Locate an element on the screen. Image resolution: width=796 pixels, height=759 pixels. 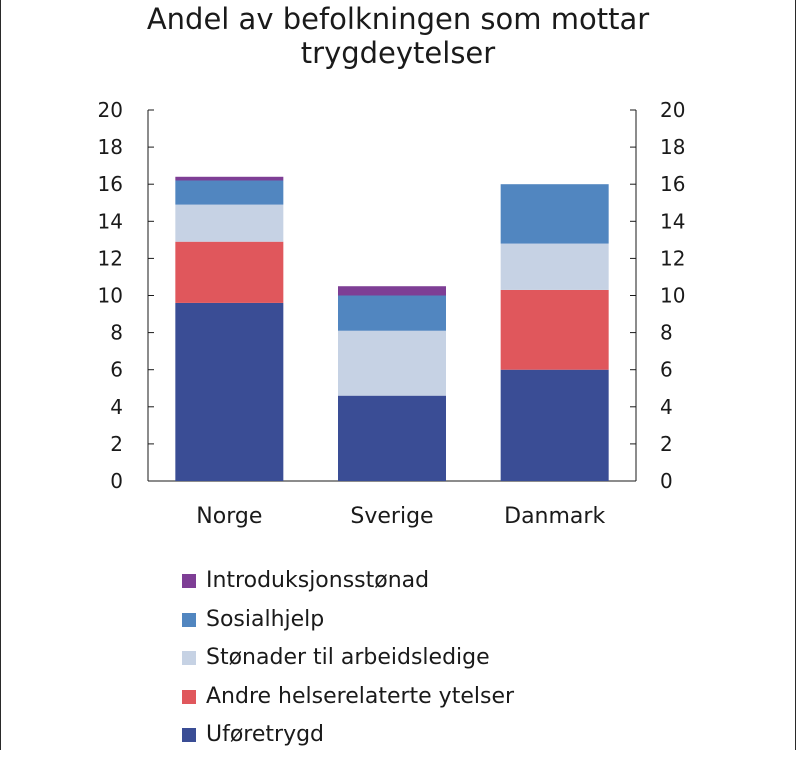
y-tick-label-right: 4 is located at coordinates (666, 407).